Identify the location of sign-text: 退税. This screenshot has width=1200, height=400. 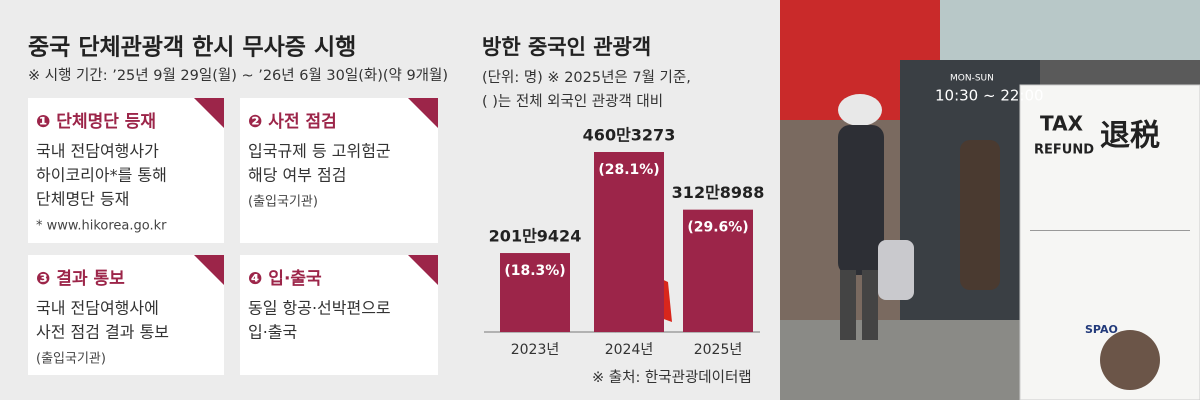
(1130, 136).